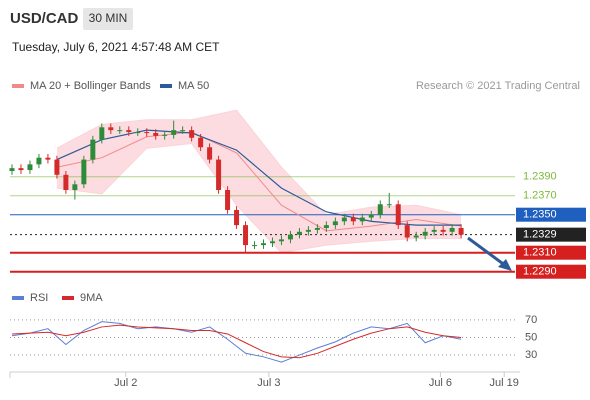  I want to click on forecast-arrow, so click(489, 253).